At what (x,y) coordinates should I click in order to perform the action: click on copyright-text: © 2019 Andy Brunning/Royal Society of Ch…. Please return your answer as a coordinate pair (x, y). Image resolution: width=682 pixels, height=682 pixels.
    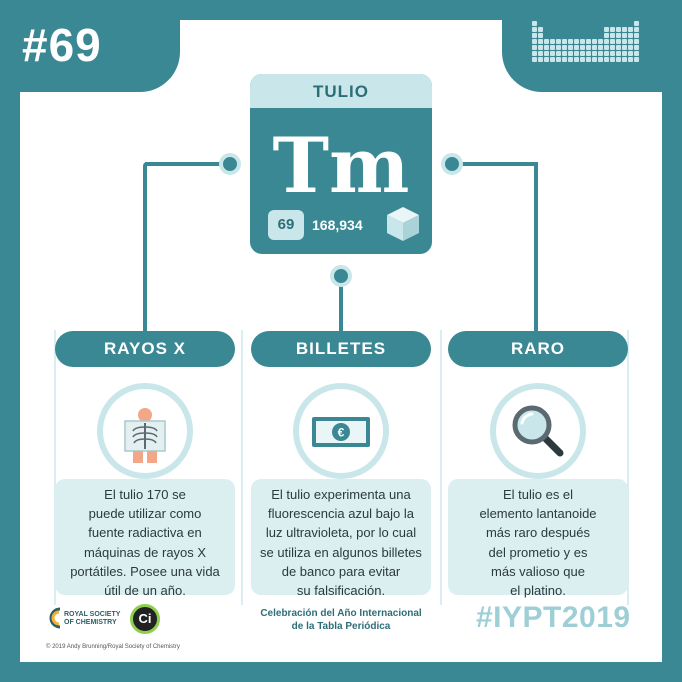
    Looking at the image, I should click on (113, 647).